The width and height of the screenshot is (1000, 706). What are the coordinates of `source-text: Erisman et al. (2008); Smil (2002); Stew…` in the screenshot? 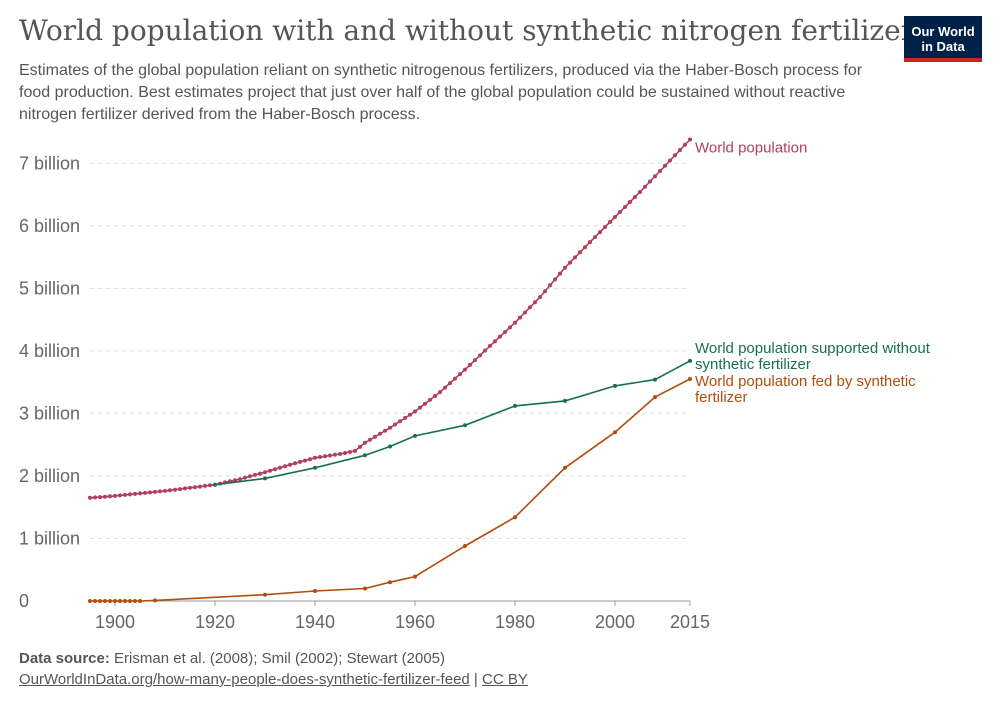 It's located at (280, 658).